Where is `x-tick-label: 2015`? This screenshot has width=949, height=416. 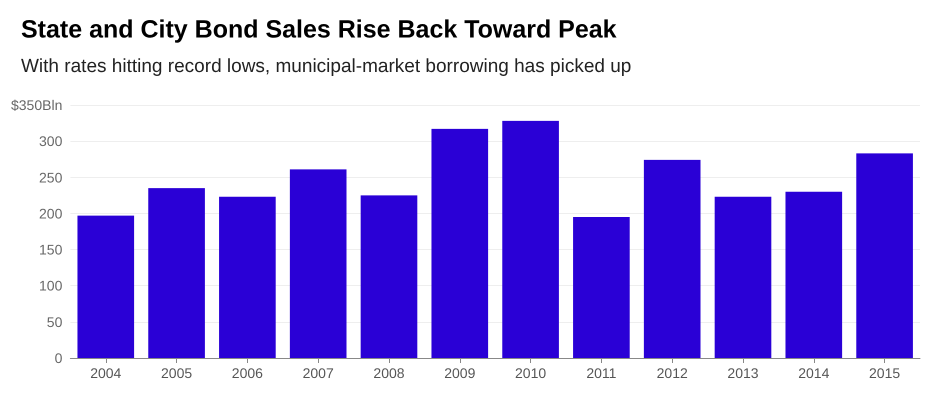
x-tick-label: 2015 is located at coordinates (884, 373).